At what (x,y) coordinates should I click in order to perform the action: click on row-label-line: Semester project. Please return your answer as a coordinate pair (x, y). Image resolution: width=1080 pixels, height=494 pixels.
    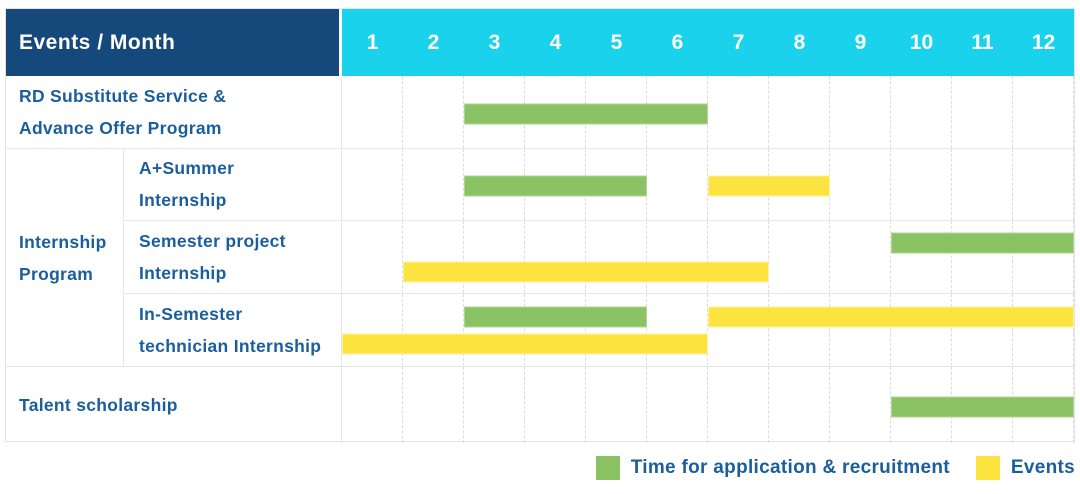
    Looking at the image, I should click on (212, 241).